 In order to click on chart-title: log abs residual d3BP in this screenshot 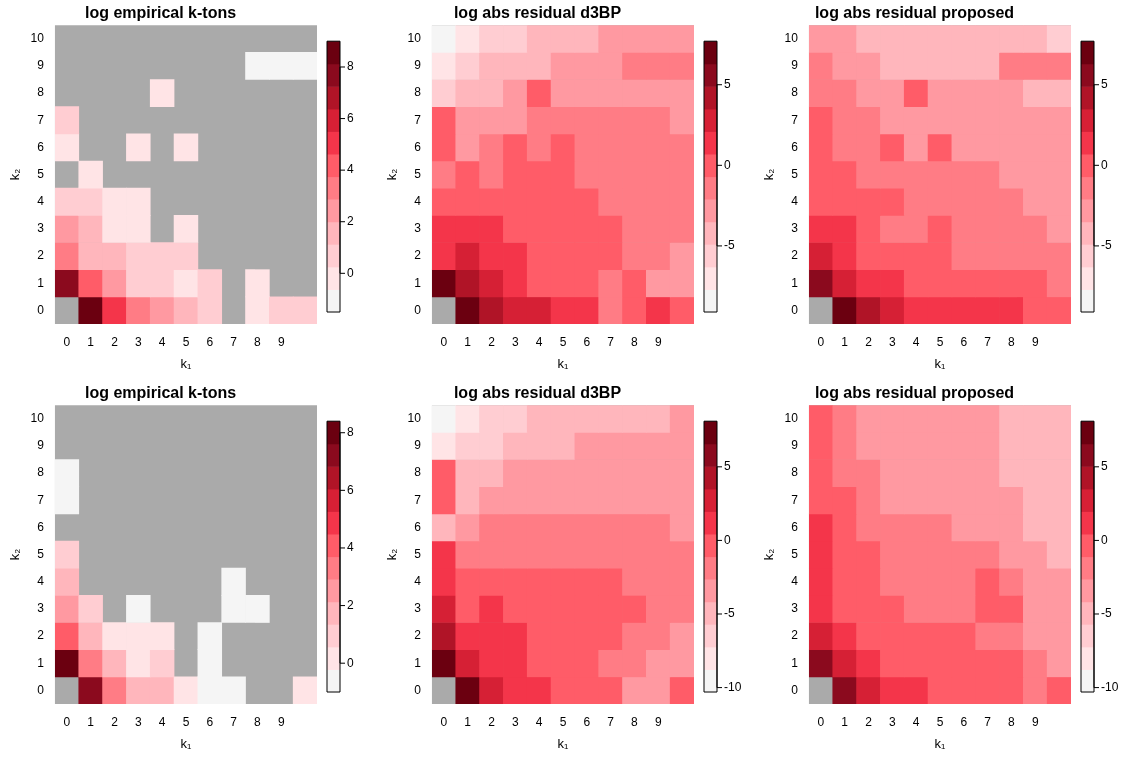, I will do `click(537, 393)`.